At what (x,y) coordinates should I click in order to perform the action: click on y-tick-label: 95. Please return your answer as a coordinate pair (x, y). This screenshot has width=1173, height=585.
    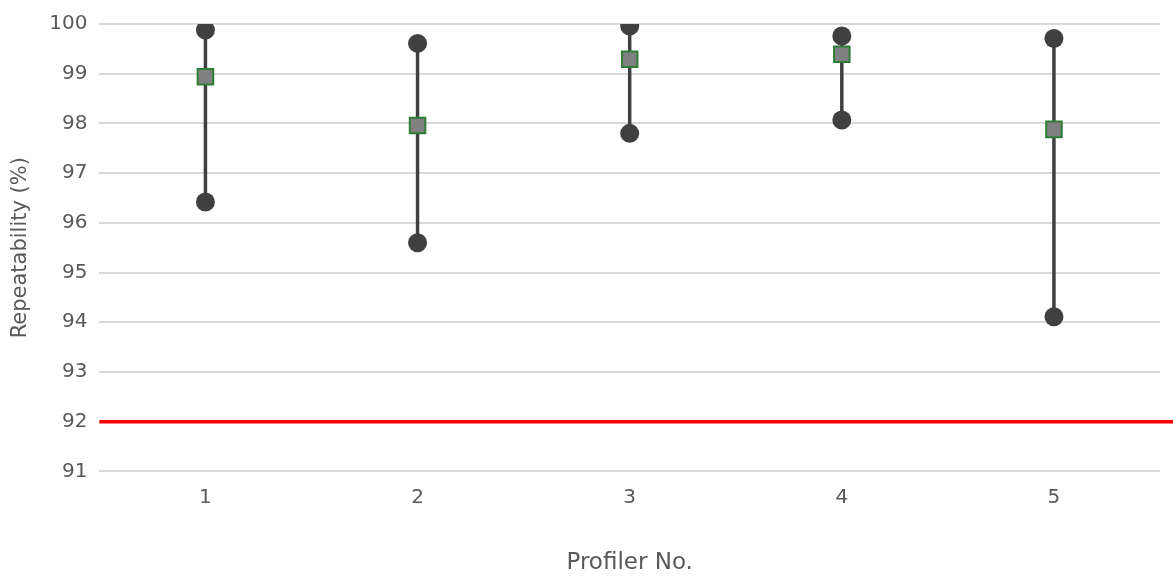
    Looking at the image, I should click on (74, 270).